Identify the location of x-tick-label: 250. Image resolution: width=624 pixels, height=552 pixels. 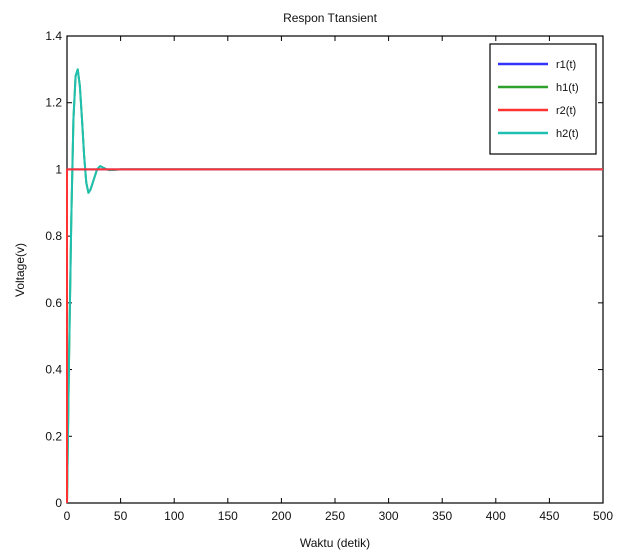
(335, 516).